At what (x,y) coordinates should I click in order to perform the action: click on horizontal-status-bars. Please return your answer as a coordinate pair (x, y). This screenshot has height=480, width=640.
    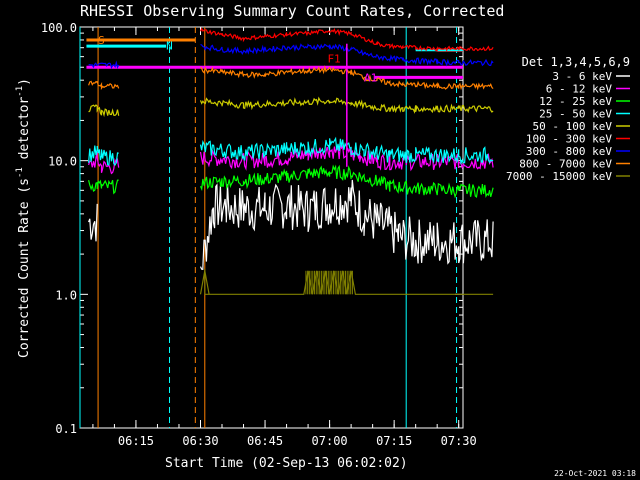
    Looking at the image, I should click on (274, 58).